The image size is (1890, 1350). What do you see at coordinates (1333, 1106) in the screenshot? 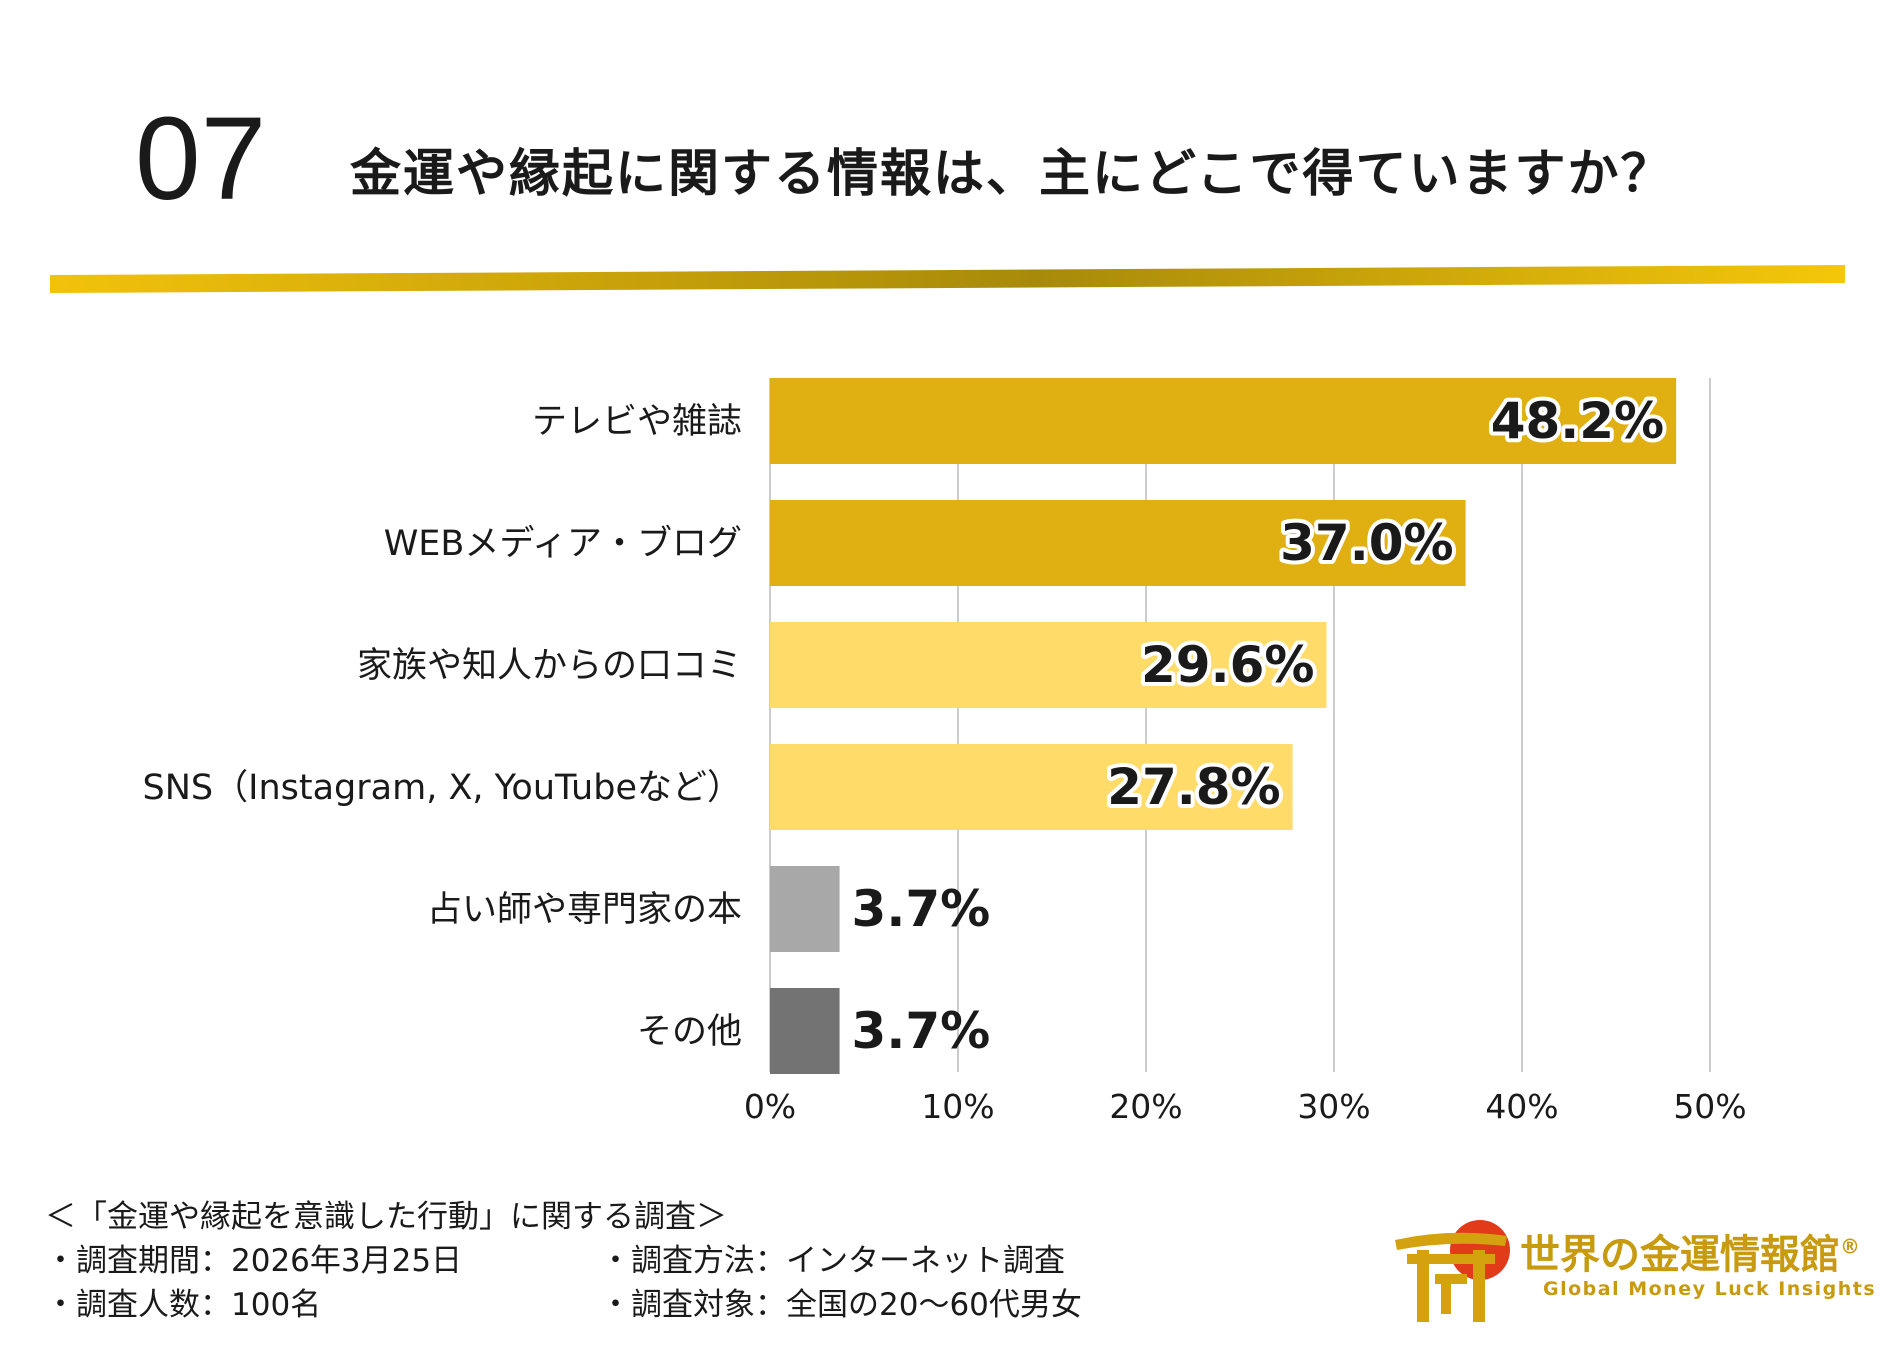
I see `x-tick-label: 30%` at bounding box center [1333, 1106].